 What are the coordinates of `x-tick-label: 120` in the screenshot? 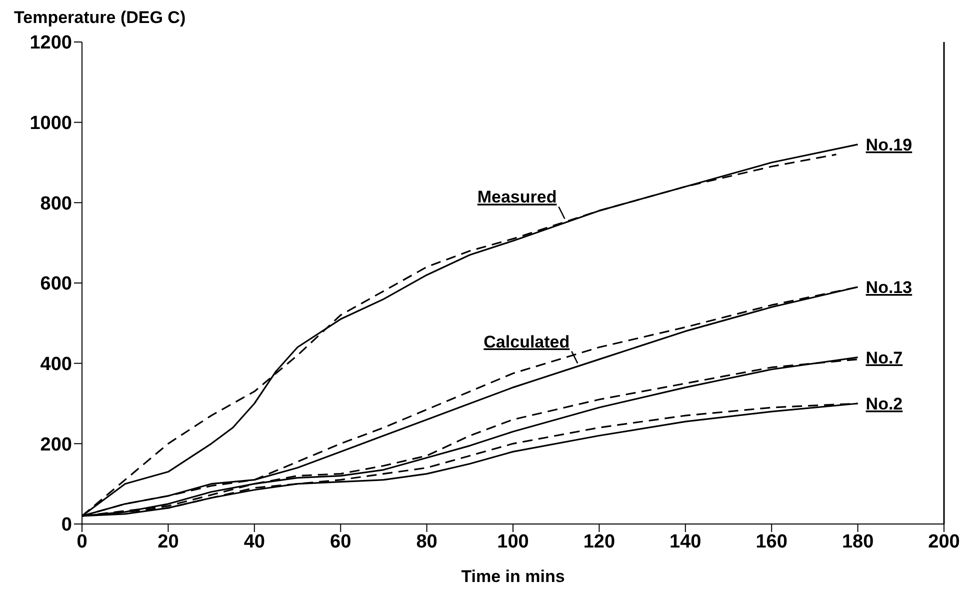 It's located at (599, 541).